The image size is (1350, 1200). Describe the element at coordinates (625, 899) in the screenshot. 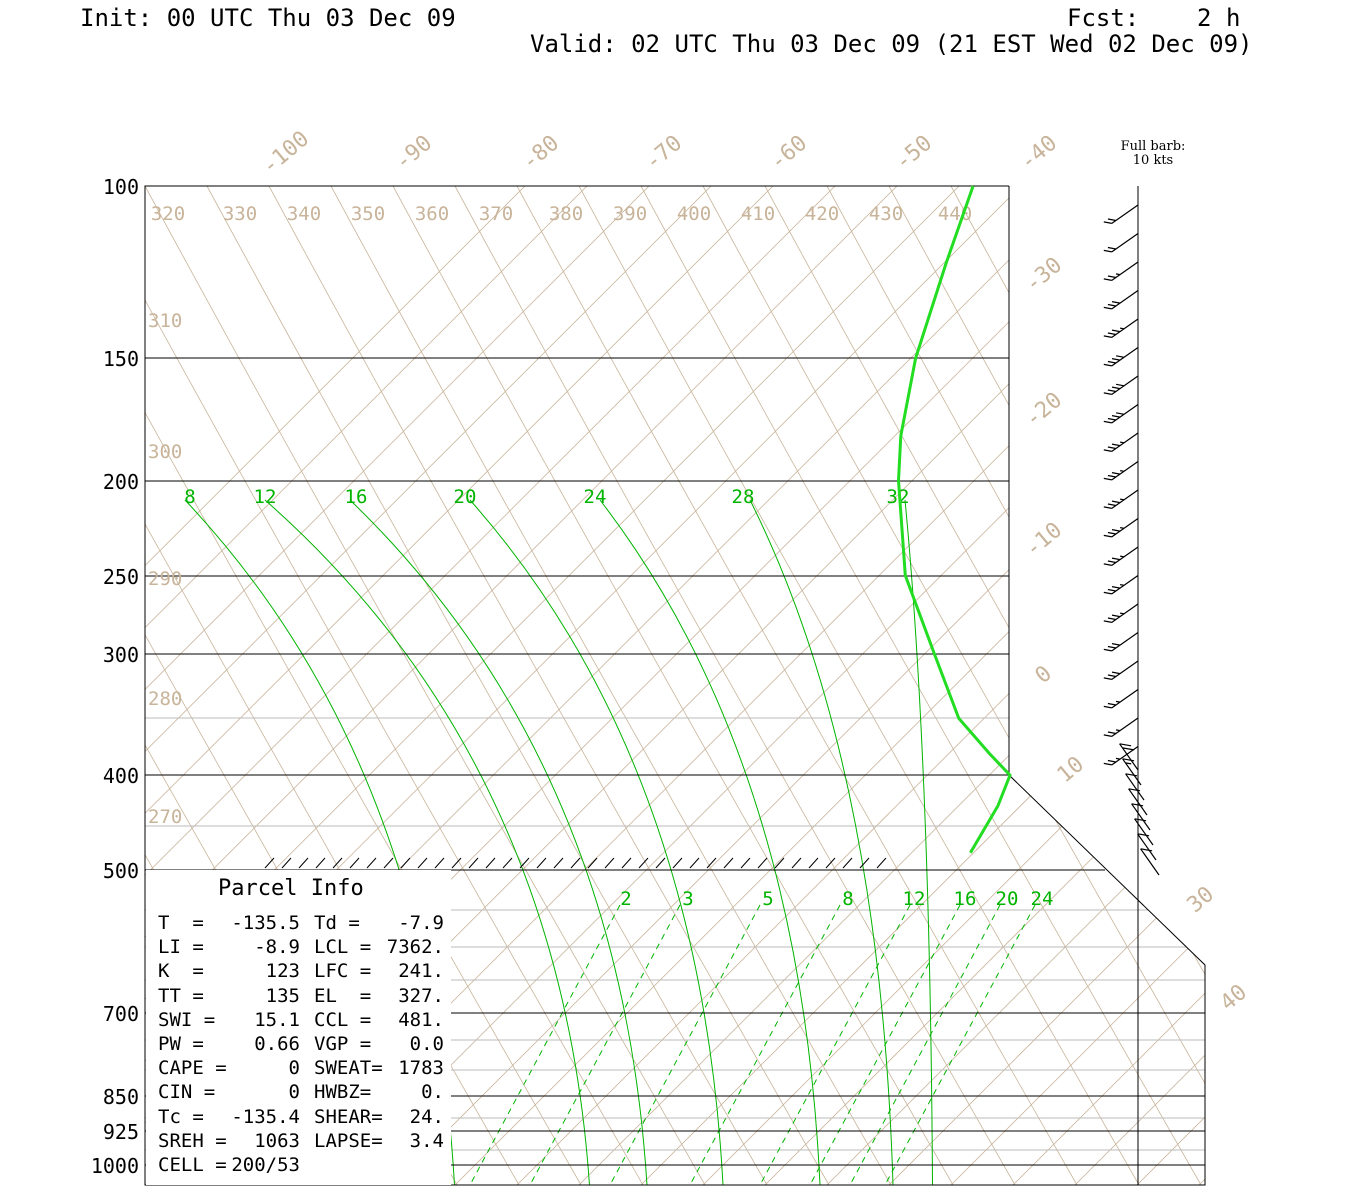

I see `mixing-ratio-label: 2` at that location.